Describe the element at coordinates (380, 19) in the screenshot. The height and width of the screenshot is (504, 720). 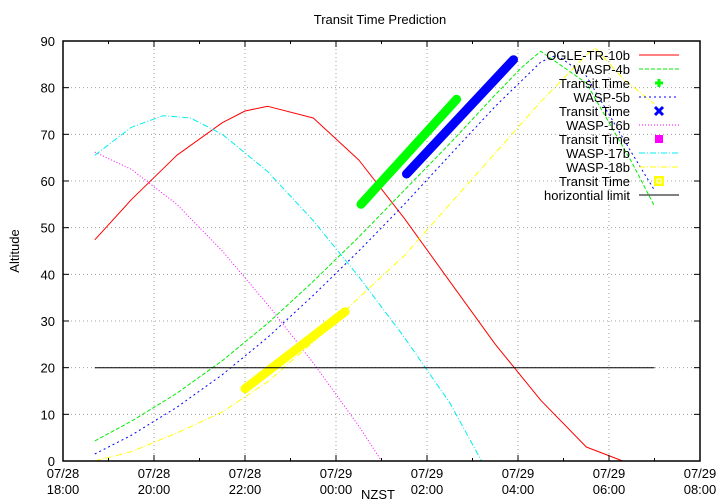
I see `chart-title: Transit Time Prediction` at that location.